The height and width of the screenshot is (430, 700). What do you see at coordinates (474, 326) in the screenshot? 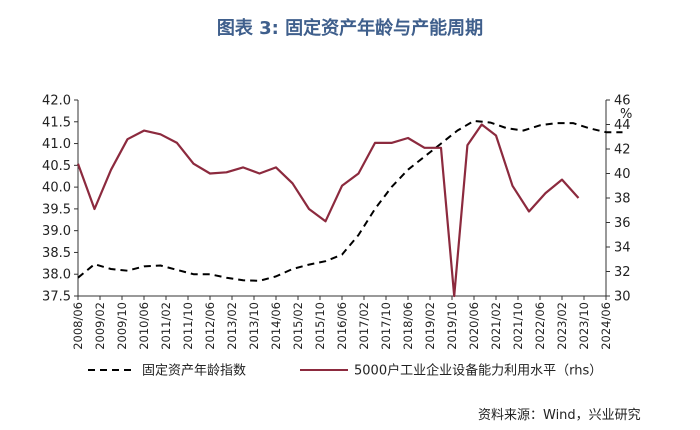
I see `x-tick-label: 2020/06` at bounding box center [474, 326].